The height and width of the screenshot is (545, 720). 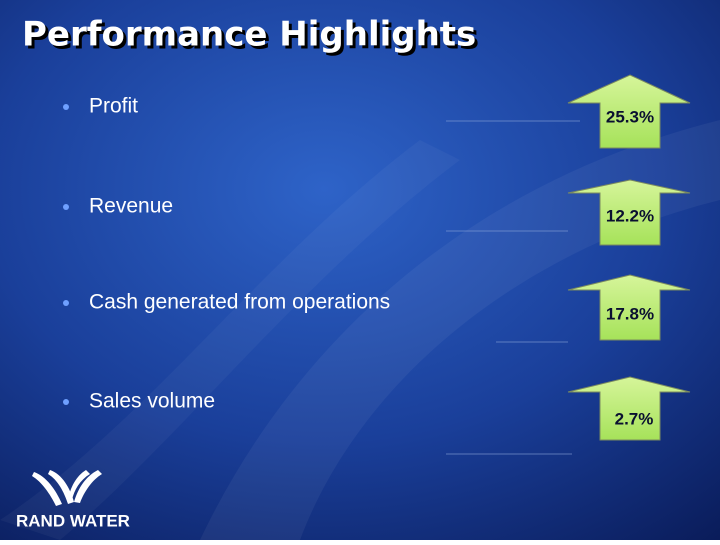 What do you see at coordinates (152, 401) in the screenshot?
I see `item-label: Sales volume` at bounding box center [152, 401].